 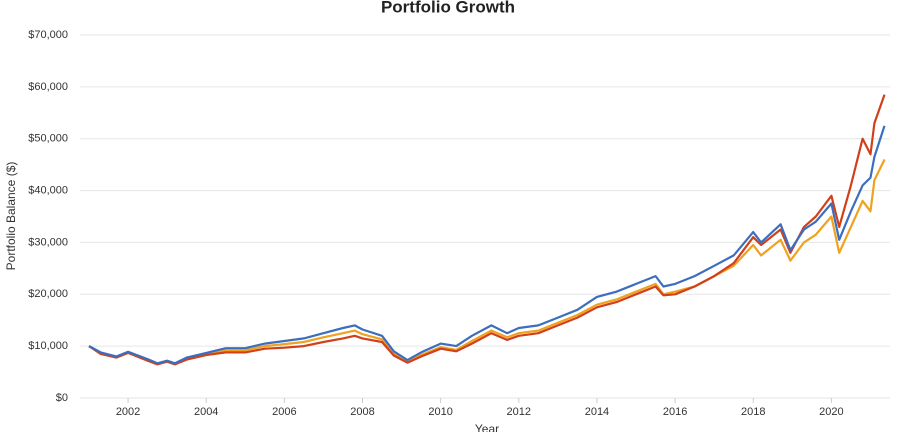 What do you see at coordinates (675, 412) in the screenshot?
I see `x-tick-label: 2016` at bounding box center [675, 412].